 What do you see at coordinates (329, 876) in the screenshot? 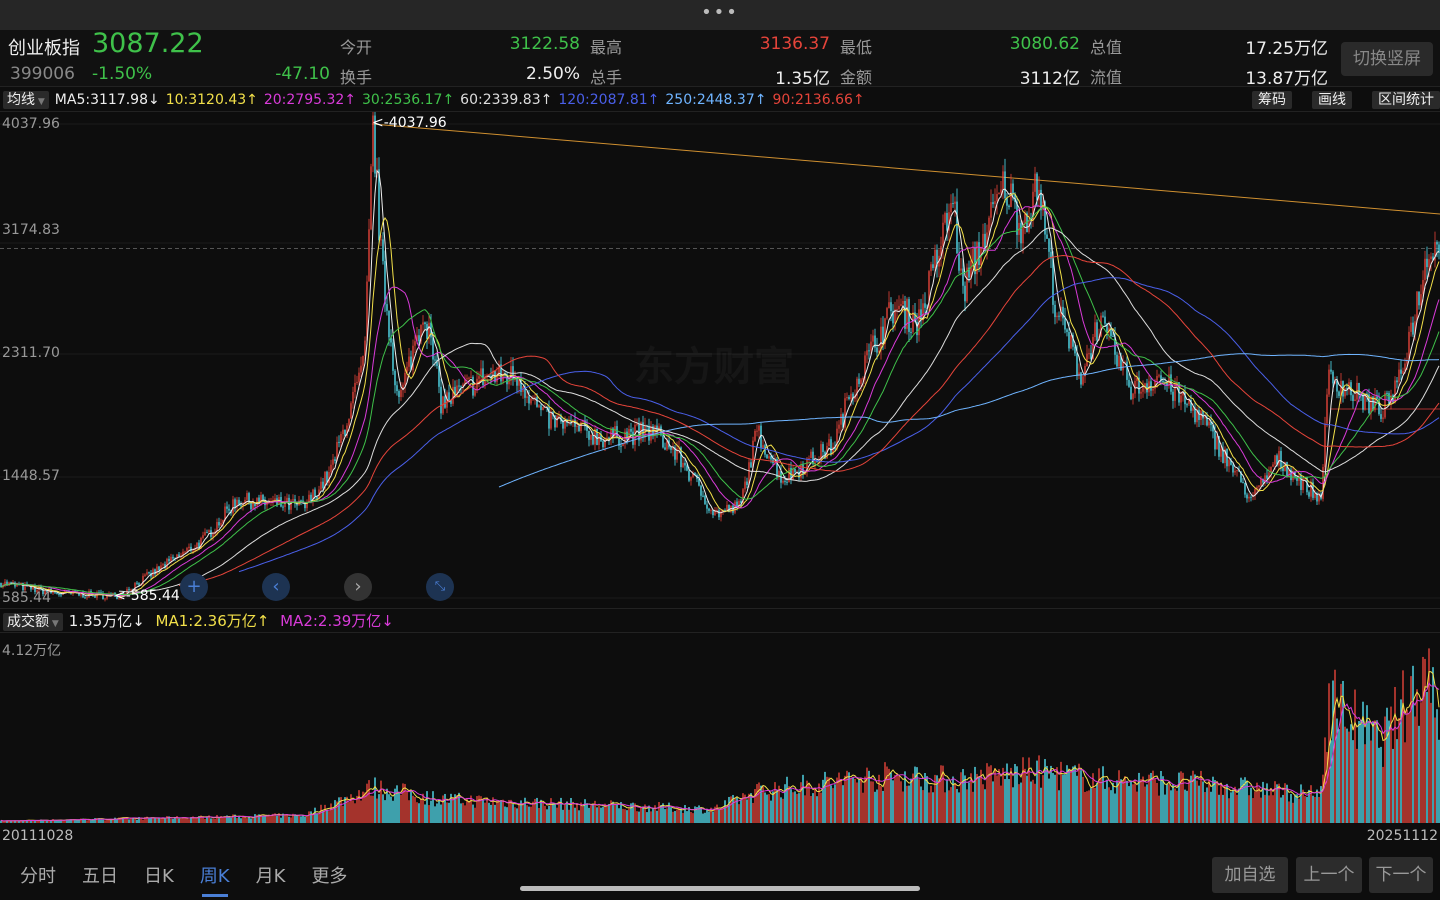
I see `tab-more: 更多` at bounding box center [329, 876].